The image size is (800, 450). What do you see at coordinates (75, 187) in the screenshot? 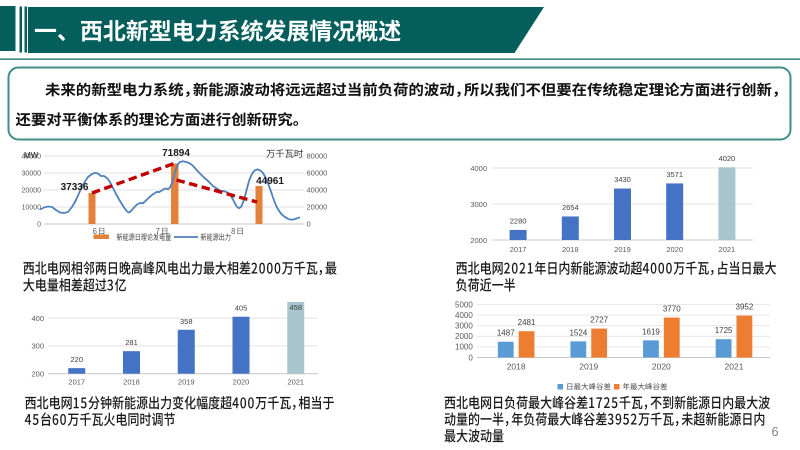
I see `svg-text: 37336` at bounding box center [75, 187].